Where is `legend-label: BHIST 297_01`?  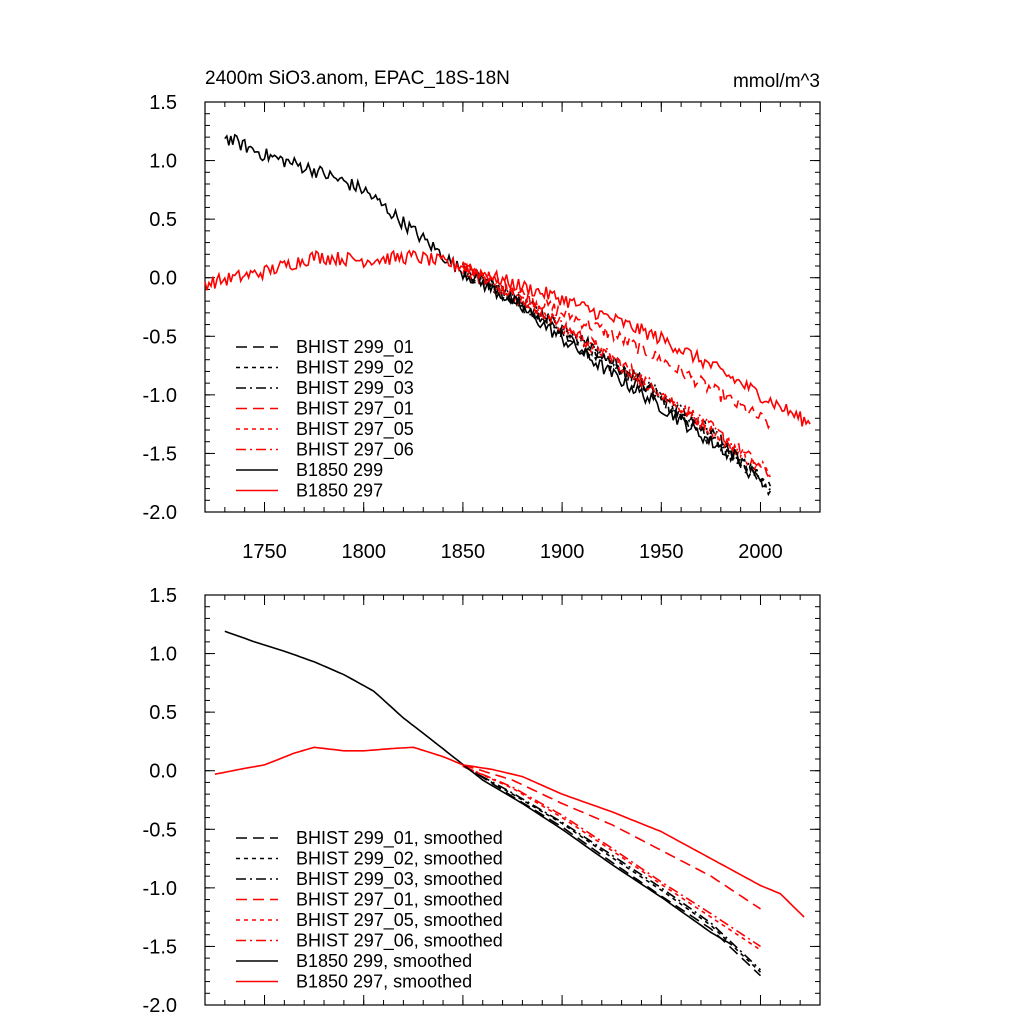
legend-label: BHIST 297_01 is located at coordinates (355, 409).